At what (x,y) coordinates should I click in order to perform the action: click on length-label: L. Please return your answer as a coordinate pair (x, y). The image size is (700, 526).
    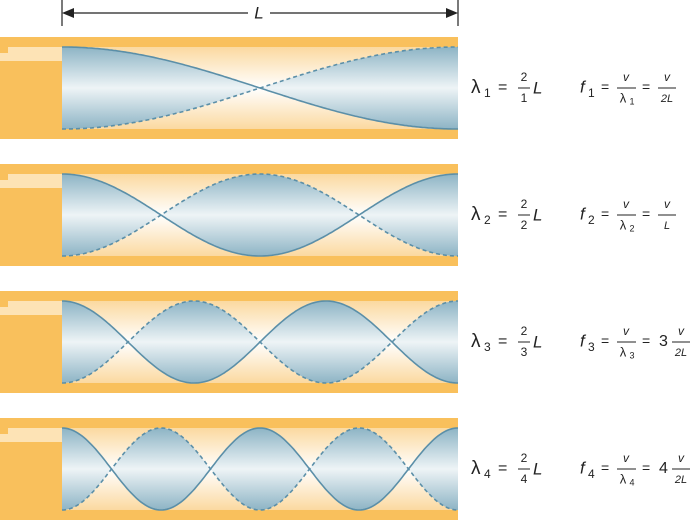
    Looking at the image, I should click on (258, 12).